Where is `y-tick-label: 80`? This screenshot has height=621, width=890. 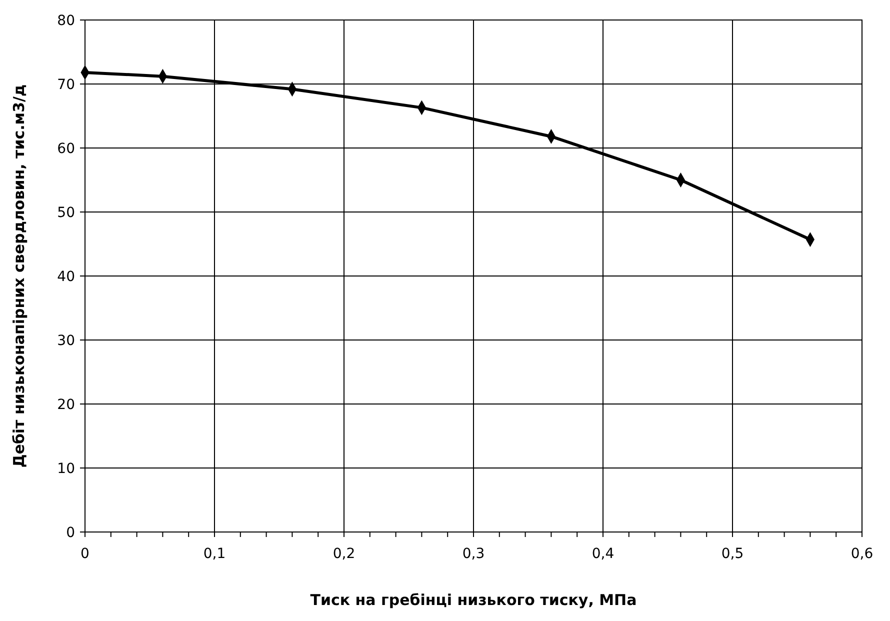 y-tick-label: 80 is located at coordinates (66, 21).